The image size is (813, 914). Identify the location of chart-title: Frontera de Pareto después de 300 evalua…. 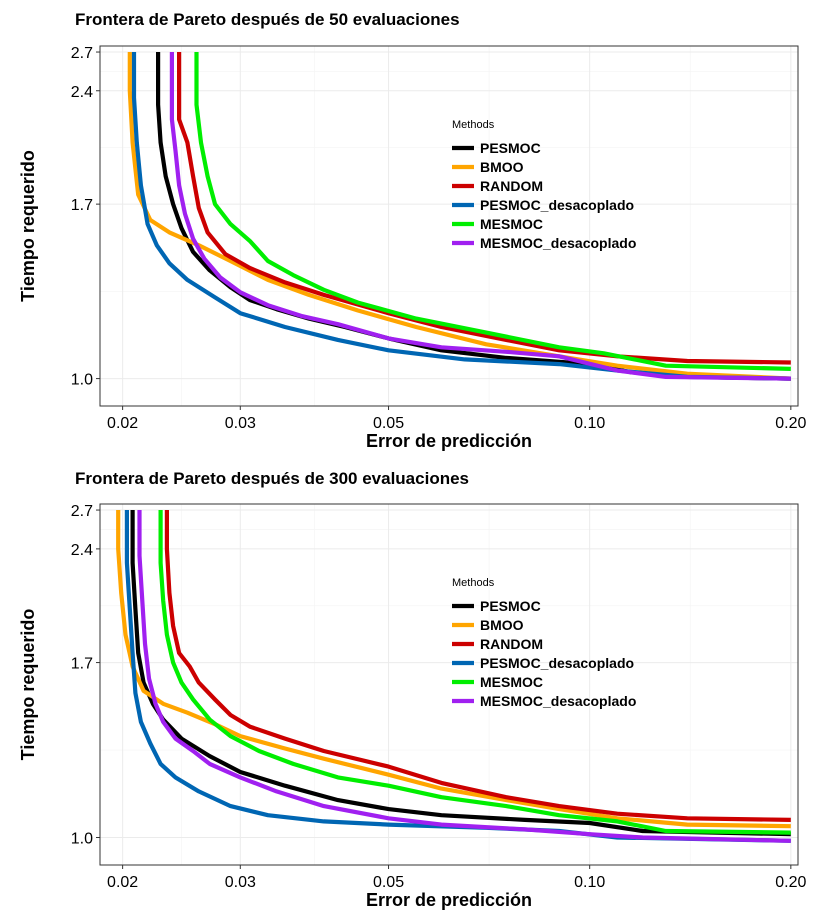
(272, 478).